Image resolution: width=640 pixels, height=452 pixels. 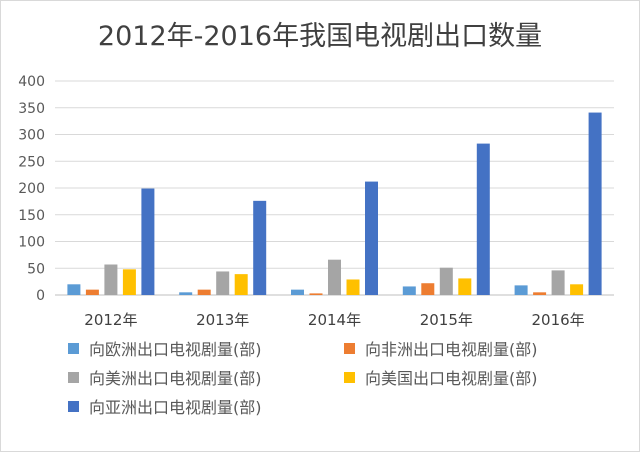 I want to click on legend-item: 向美国出口电视剧量(部), so click(x=482, y=377).